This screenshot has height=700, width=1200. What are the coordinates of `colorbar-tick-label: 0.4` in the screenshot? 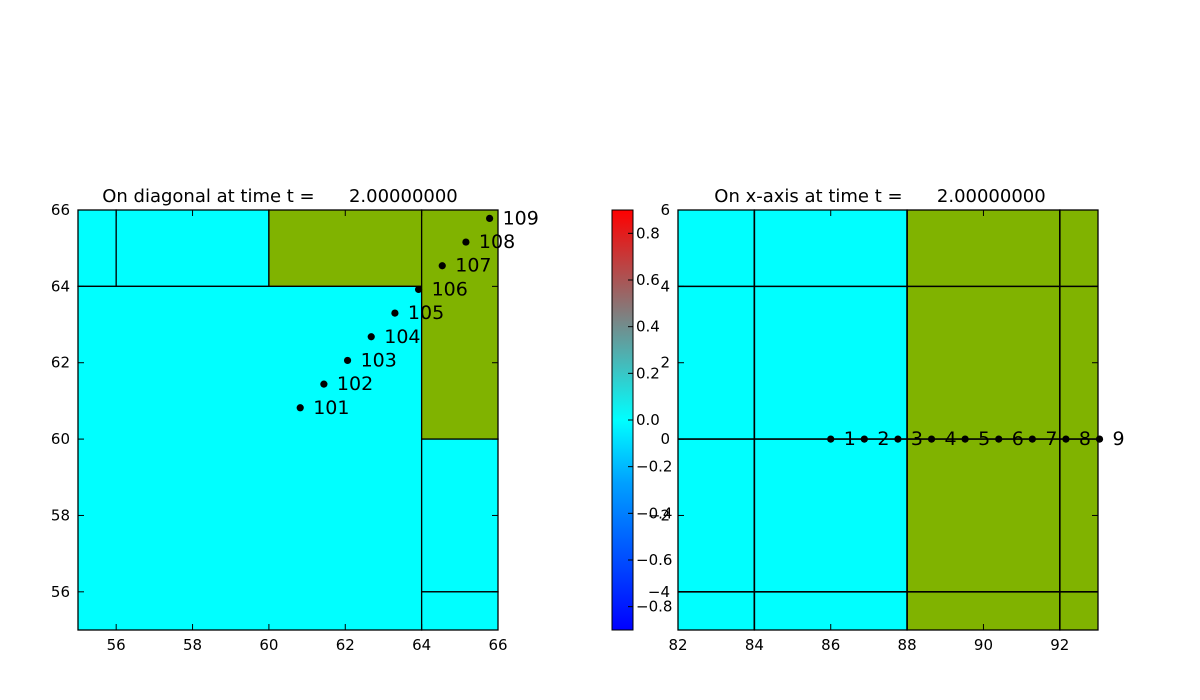 It's located at (648, 327).